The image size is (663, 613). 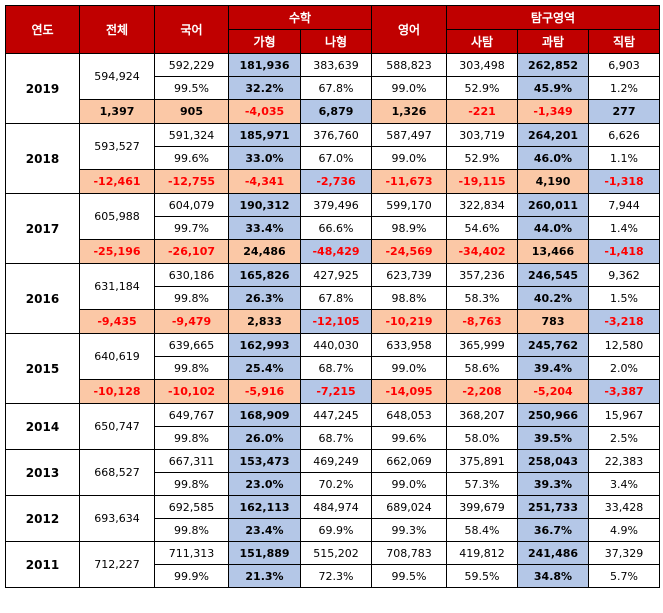 What do you see at coordinates (482, 484) in the screenshot?
I see `percent-cell: 57.3%` at bounding box center [482, 484].